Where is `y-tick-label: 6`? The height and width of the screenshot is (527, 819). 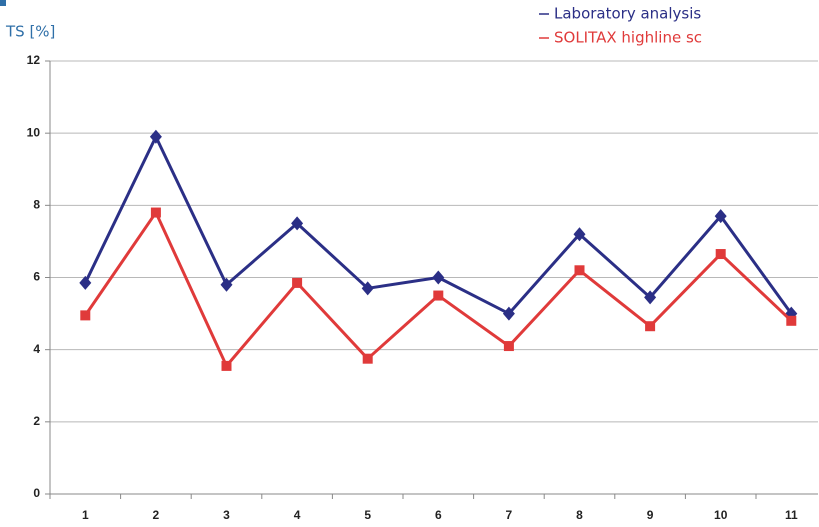 y-tick-label: 6 is located at coordinates (36, 277).